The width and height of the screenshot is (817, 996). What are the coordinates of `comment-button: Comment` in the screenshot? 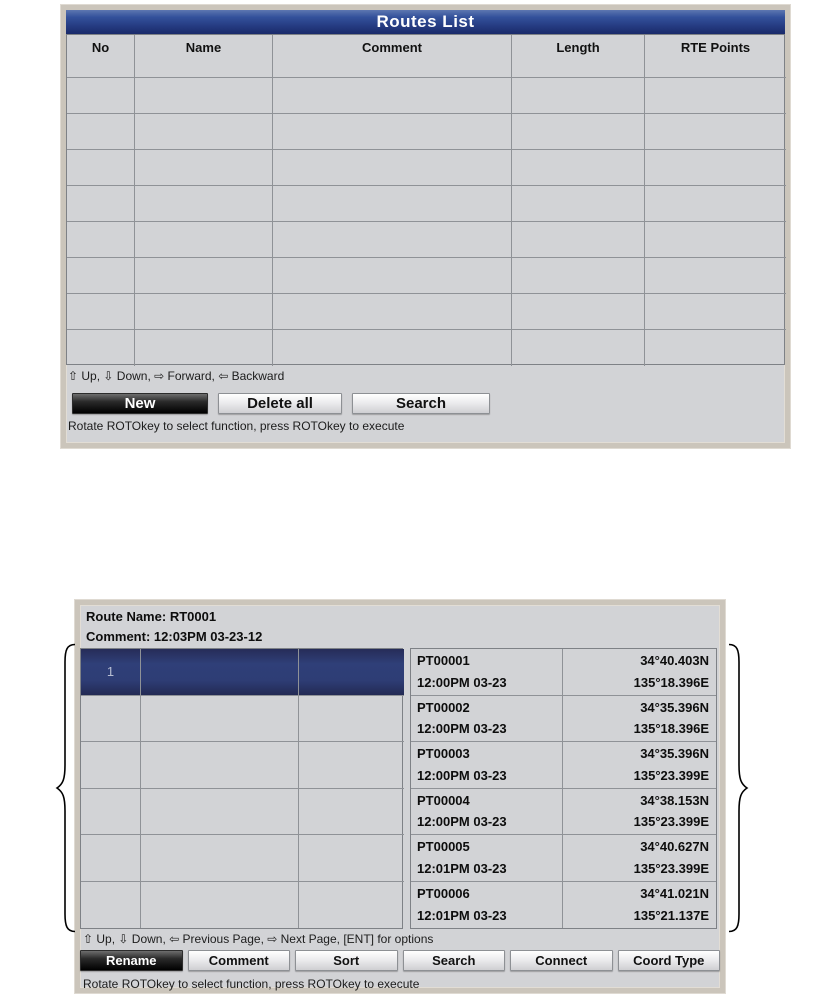 It's located at (238, 960).